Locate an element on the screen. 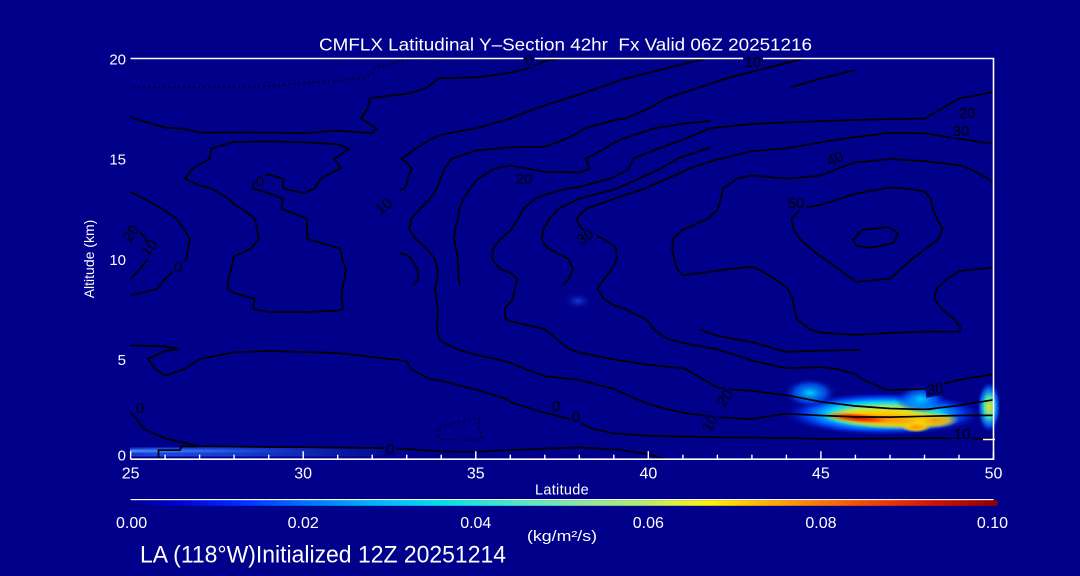 The width and height of the screenshot is (1080, 576). svg-text: 0.02 is located at coordinates (303, 523).